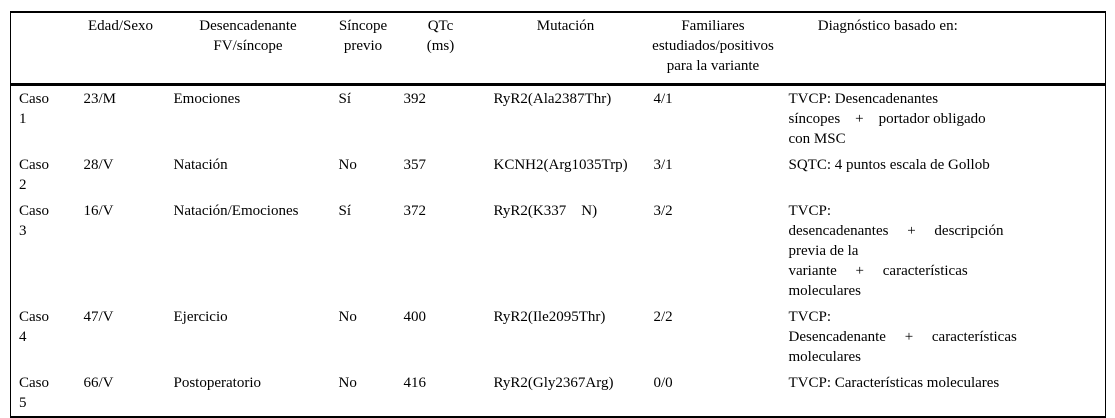 Image resolution: width=1115 pixels, height=418 pixels. What do you see at coordinates (663, 99) in the screenshot?
I see `cell-familiares: 4/1` at bounding box center [663, 99].